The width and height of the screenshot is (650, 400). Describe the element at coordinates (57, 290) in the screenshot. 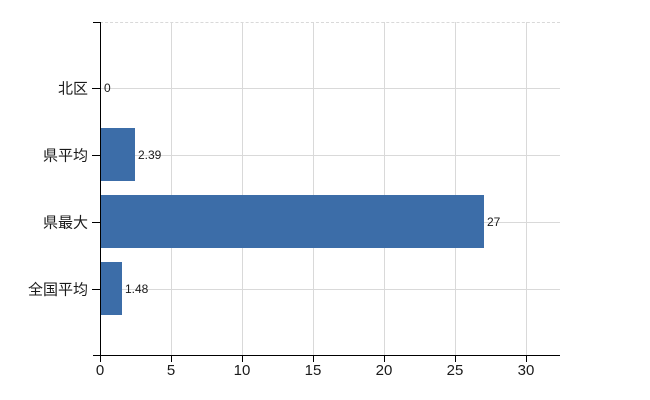

I see `category-label: 全国平均` at that location.